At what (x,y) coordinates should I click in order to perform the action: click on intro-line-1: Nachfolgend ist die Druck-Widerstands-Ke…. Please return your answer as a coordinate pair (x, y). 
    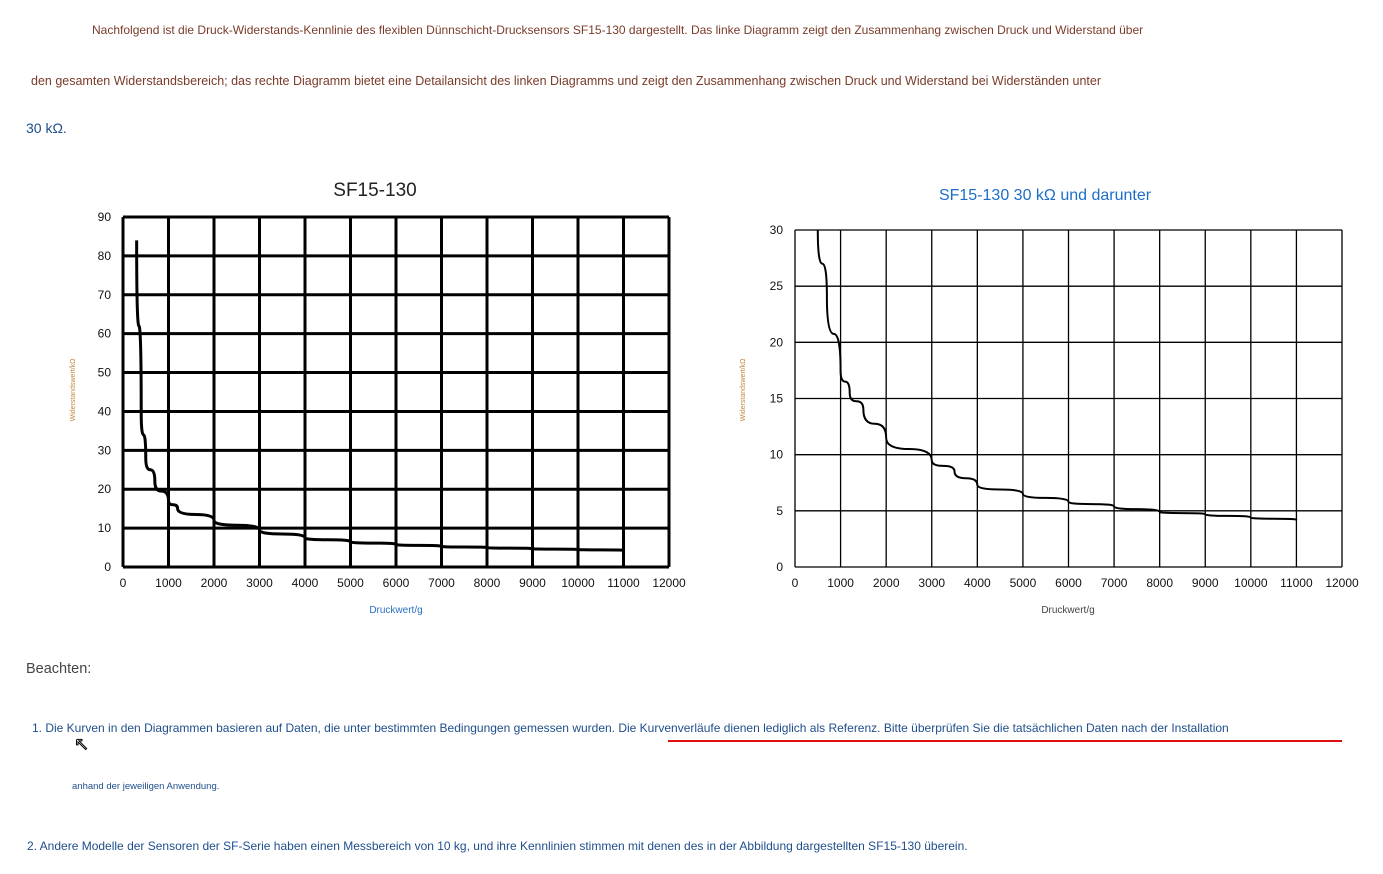
    Looking at the image, I should click on (618, 30).